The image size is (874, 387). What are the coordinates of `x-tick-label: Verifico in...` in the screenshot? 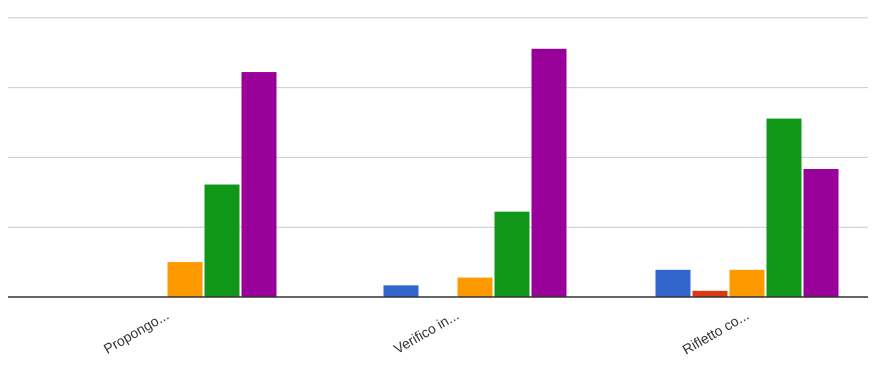 It's located at (426, 332).